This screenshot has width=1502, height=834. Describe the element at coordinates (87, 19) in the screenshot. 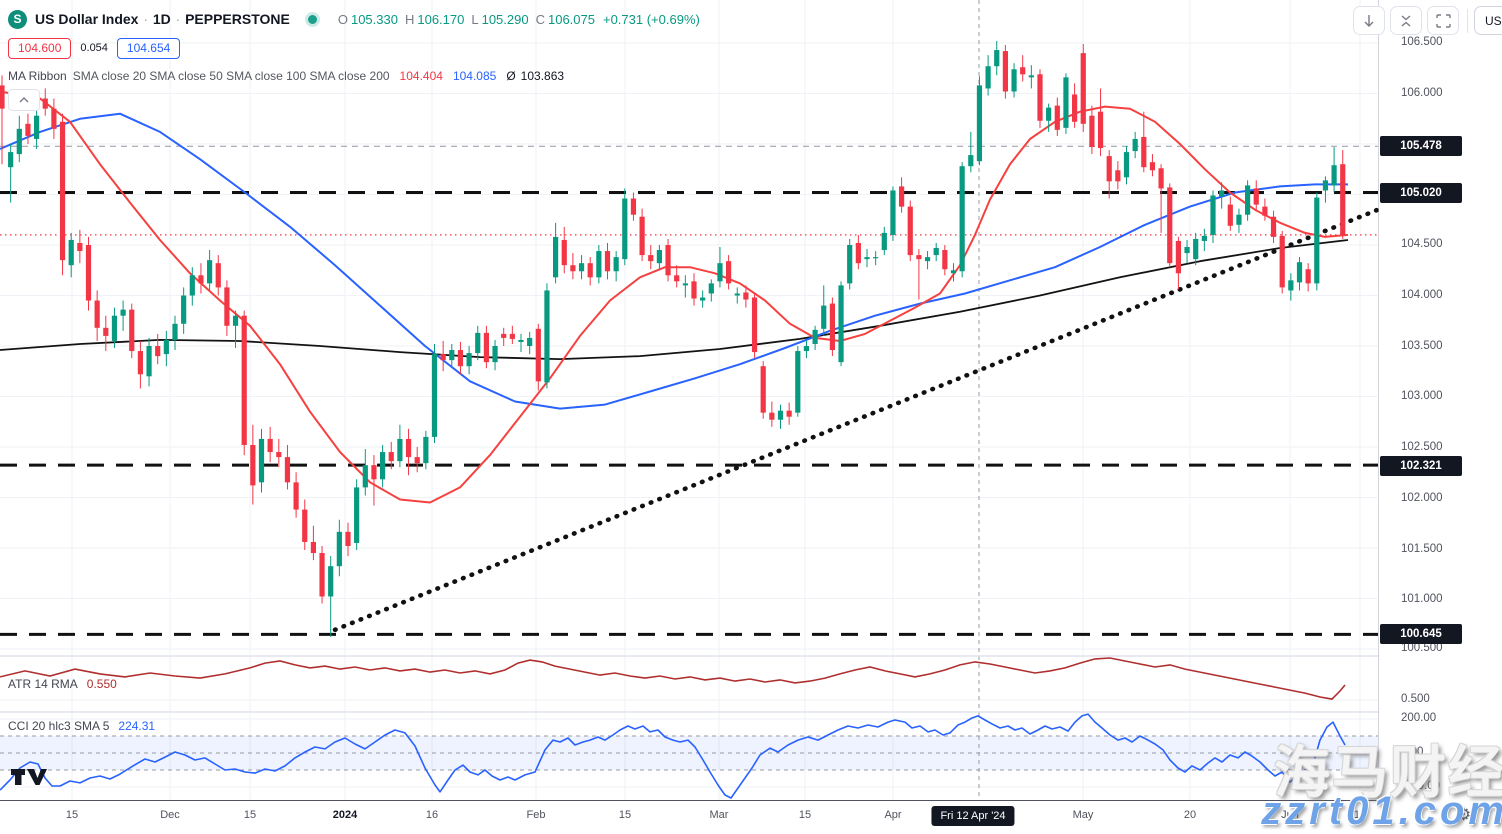

I see `symbol-name: US Dollar Index` at that location.